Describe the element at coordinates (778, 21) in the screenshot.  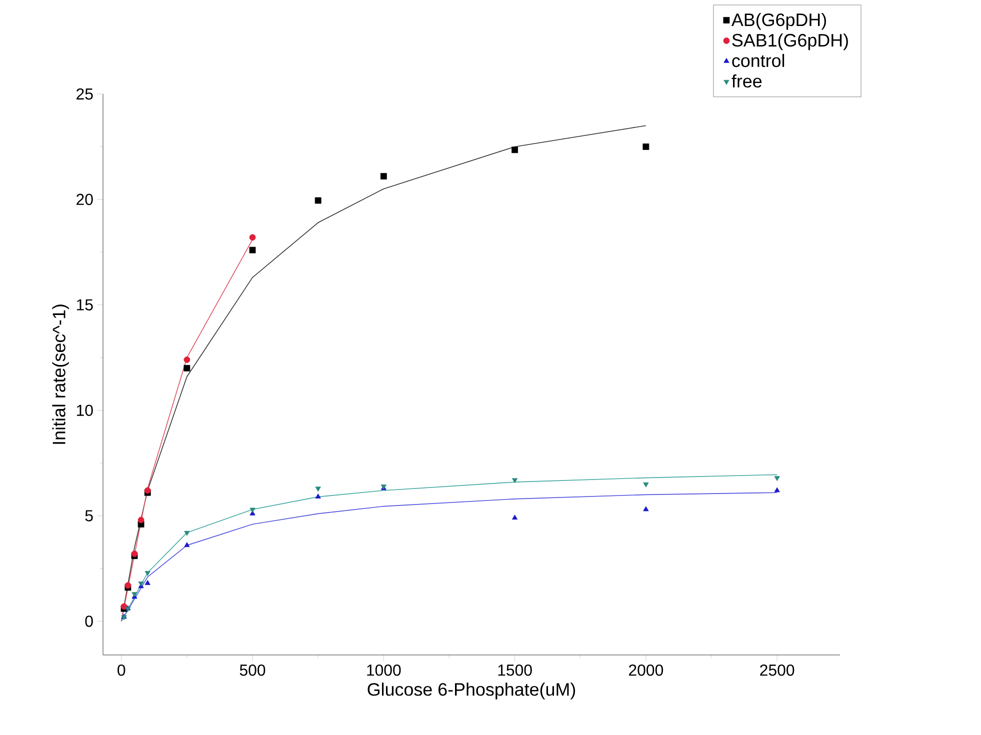
I see `legend-label: AB(G6pDH)` at that location.